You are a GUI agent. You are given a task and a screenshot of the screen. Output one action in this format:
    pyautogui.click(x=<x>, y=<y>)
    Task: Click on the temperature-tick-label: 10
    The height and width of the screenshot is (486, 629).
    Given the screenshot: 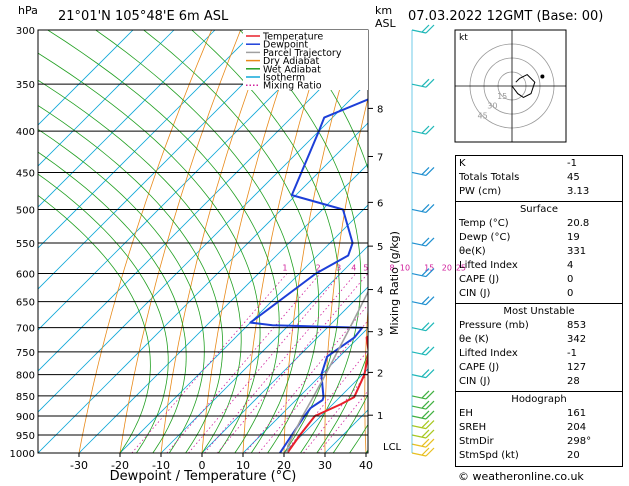 What is the action you would take?
    pyautogui.click(x=243, y=465)
    